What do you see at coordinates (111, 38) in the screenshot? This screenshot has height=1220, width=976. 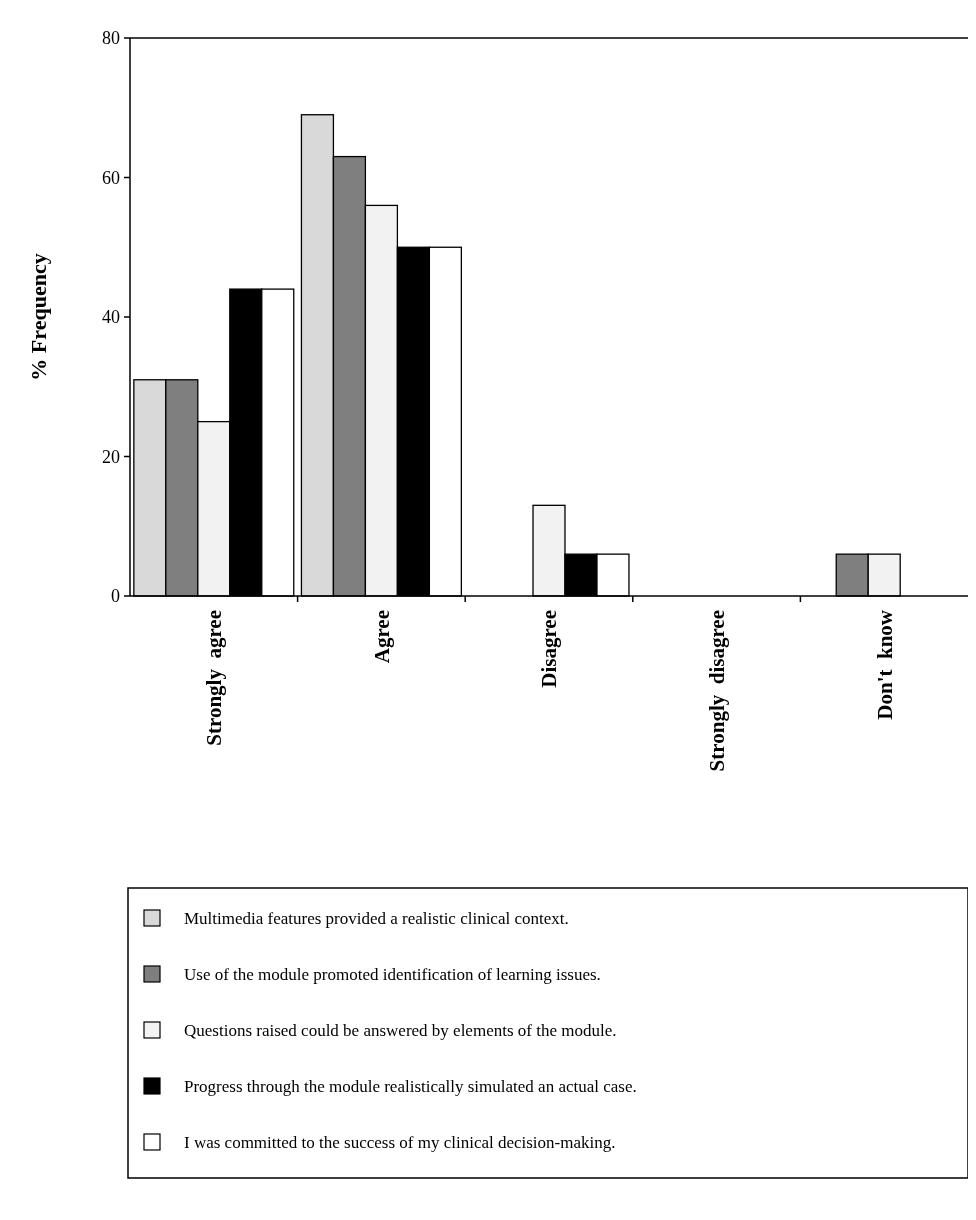 I see `y-tick-label: 80` at bounding box center [111, 38].